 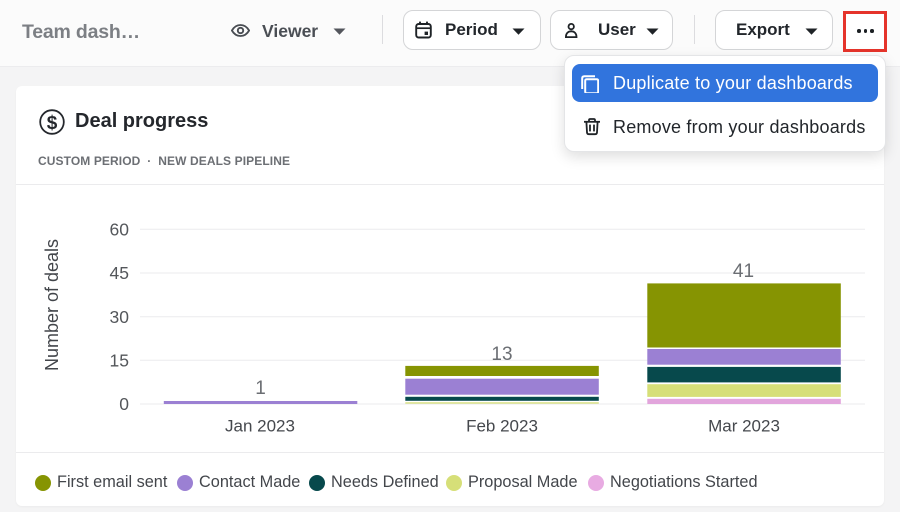 What do you see at coordinates (502, 426) in the screenshot?
I see `svg-text: Feb 2023` at bounding box center [502, 426].